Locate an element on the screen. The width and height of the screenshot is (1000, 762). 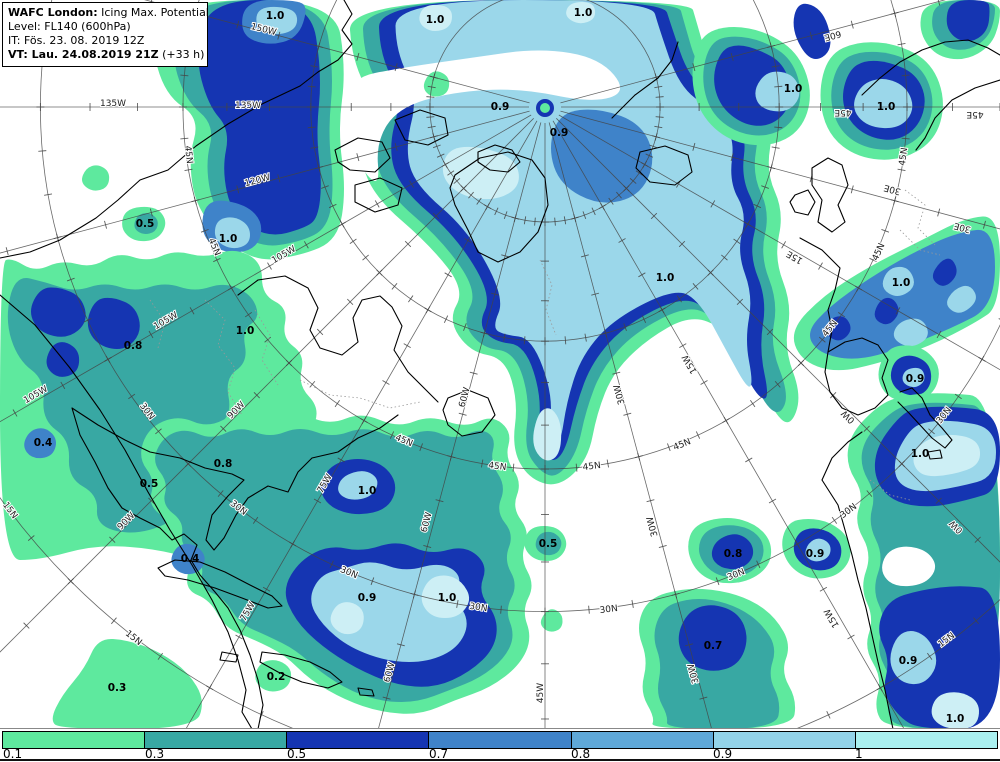
legend-init-time: IT: Fös. 23. 08. 2019 12Z is located at coordinates (76, 40).